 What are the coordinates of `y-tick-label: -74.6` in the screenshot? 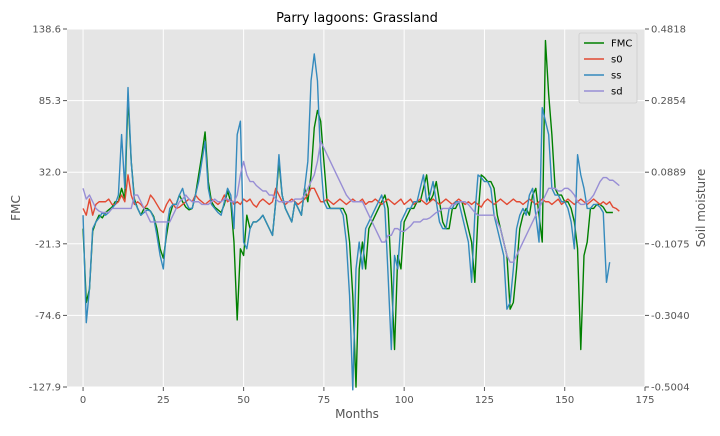 It's located at (48, 316).